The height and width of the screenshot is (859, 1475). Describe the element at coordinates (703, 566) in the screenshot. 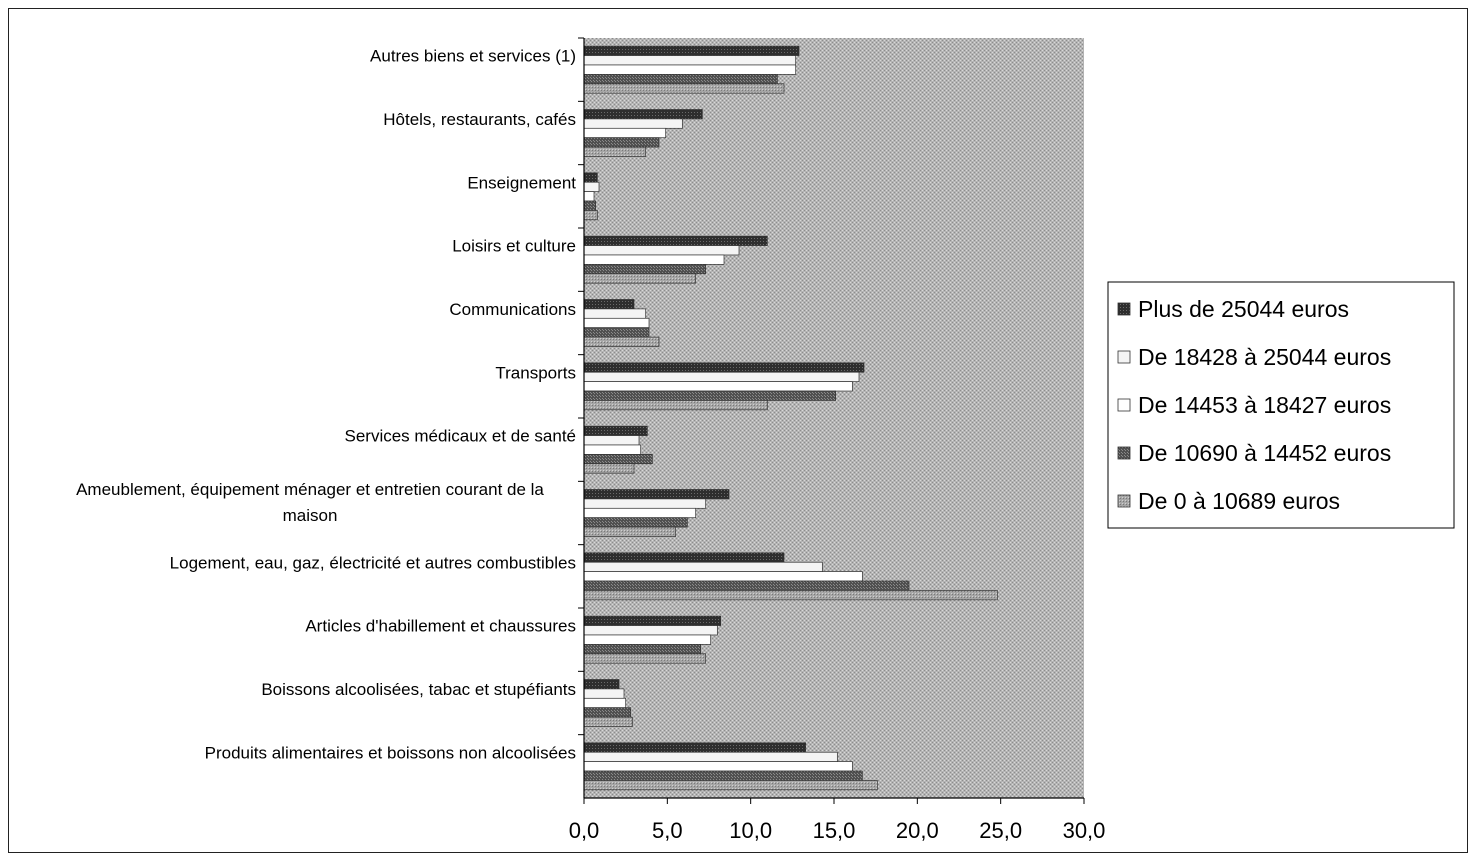

I see `bar-de-18428-a-25044-euros-logement-eau-gaz-electri` at that location.